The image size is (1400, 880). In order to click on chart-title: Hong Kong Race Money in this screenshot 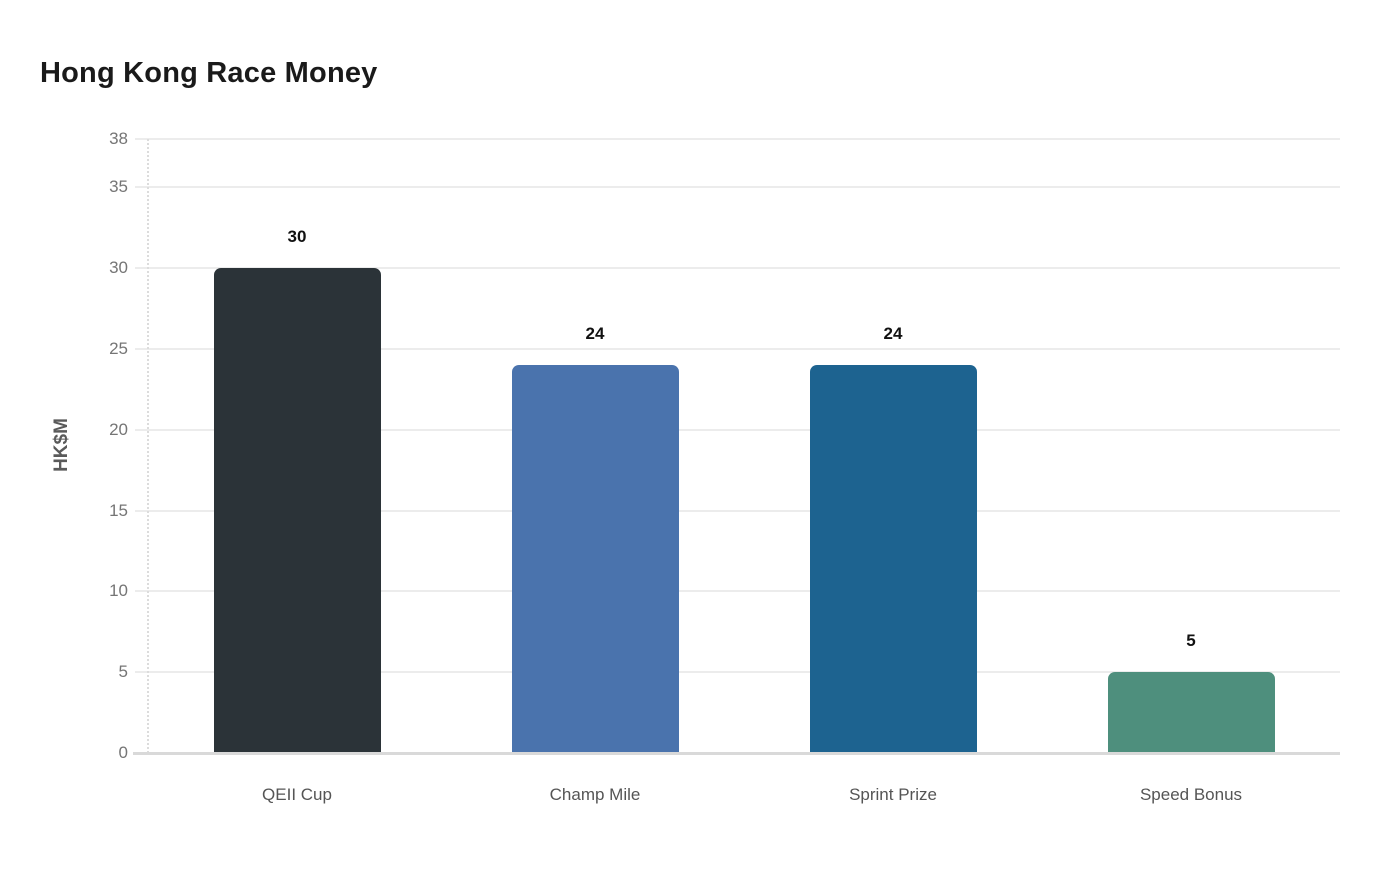, I will do `click(209, 73)`.